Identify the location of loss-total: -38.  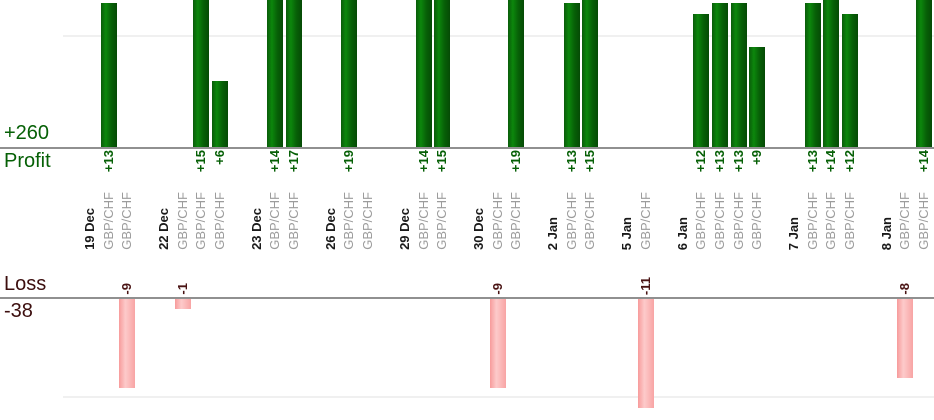
(18, 311).